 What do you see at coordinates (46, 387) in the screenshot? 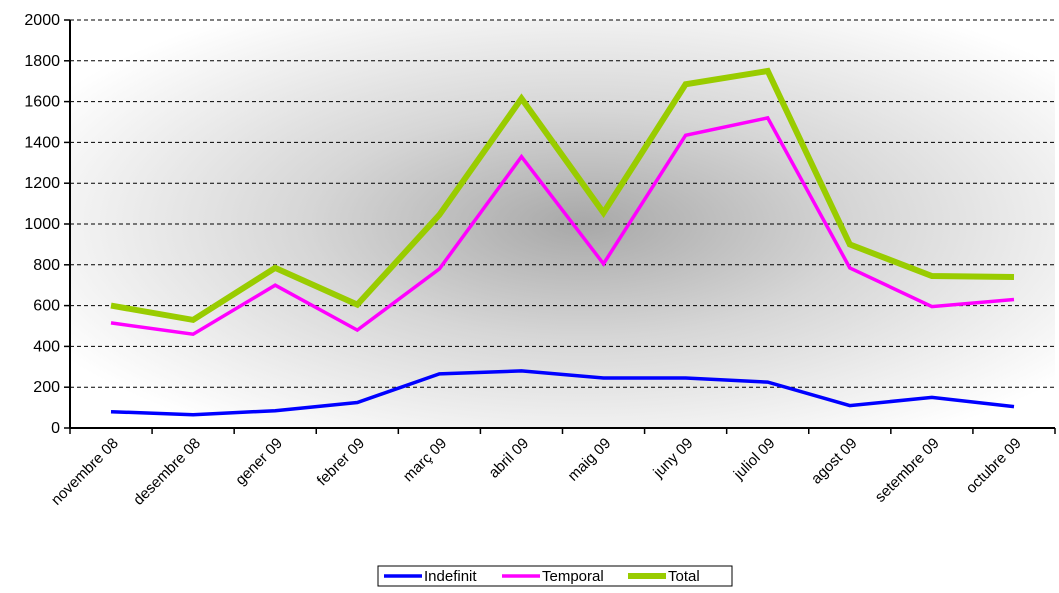
I see `y-tick-label: 200` at bounding box center [46, 387].